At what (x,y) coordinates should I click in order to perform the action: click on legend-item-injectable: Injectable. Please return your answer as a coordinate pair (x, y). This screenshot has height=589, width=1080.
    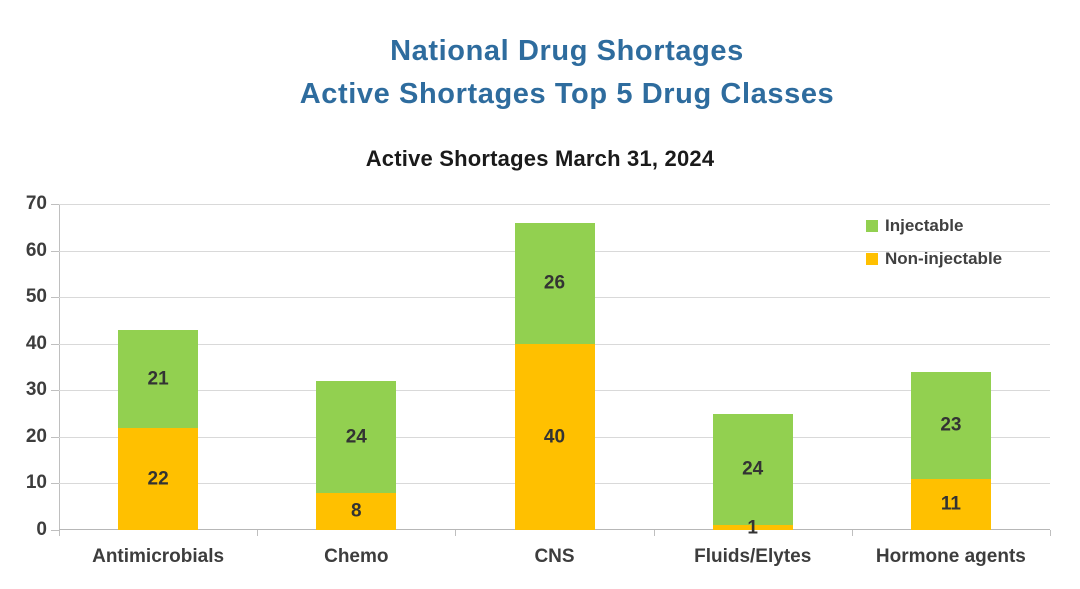
    Looking at the image, I should click on (934, 226).